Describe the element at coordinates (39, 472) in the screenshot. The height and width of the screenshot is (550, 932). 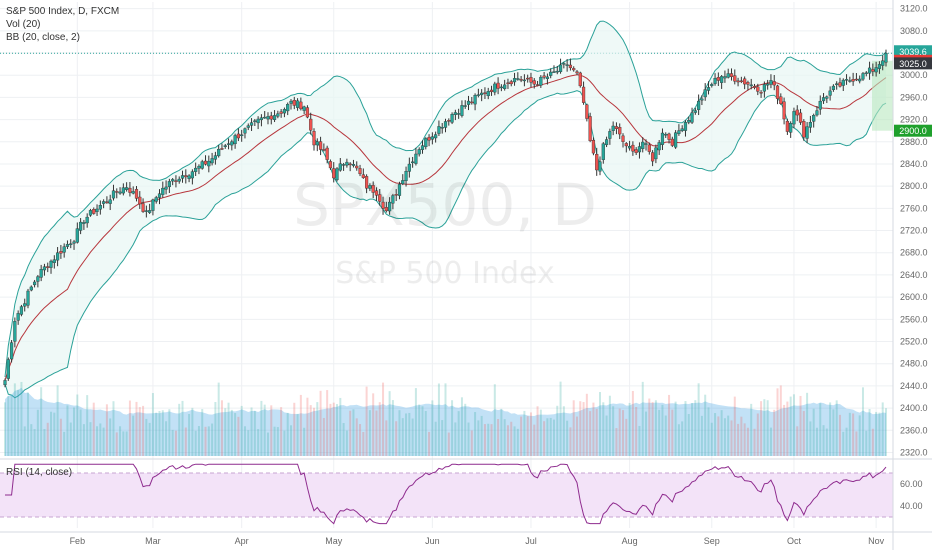
I see `legend-rsi: RSI (14, close)` at that location.